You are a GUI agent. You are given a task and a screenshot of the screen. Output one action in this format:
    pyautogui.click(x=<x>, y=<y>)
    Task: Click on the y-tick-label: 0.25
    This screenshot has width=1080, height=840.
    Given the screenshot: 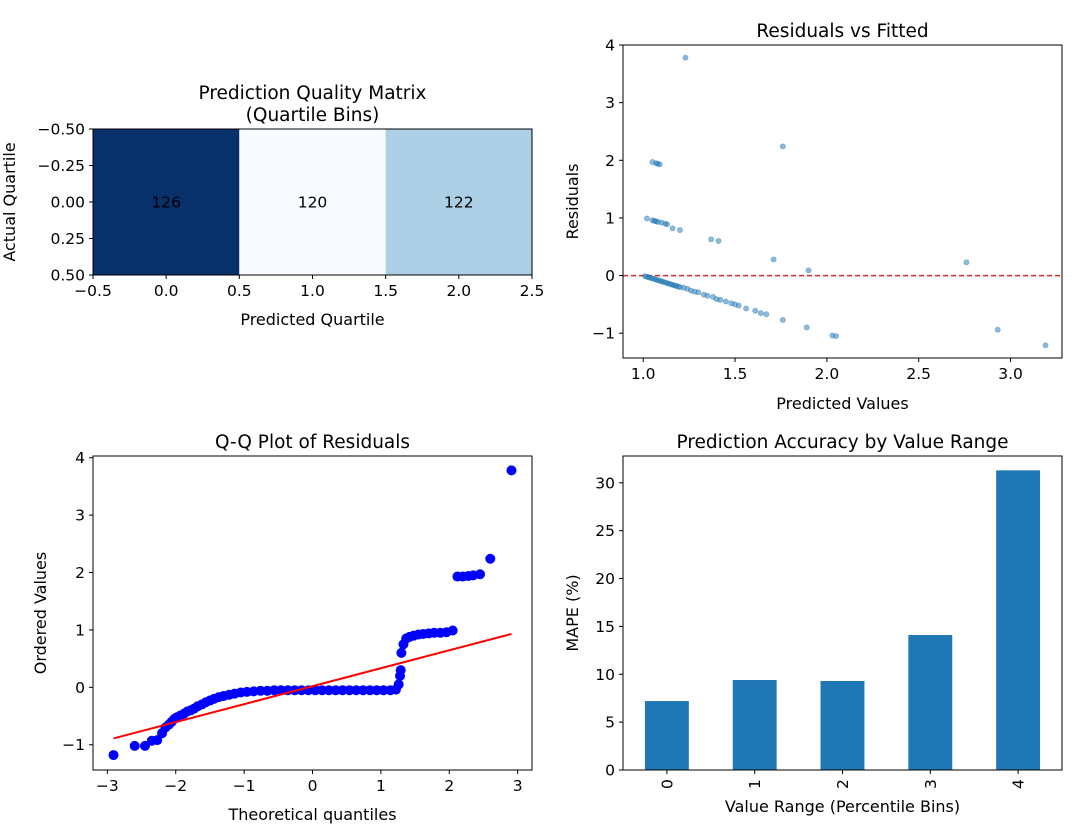 What is the action you would take?
    pyautogui.click(x=67, y=239)
    